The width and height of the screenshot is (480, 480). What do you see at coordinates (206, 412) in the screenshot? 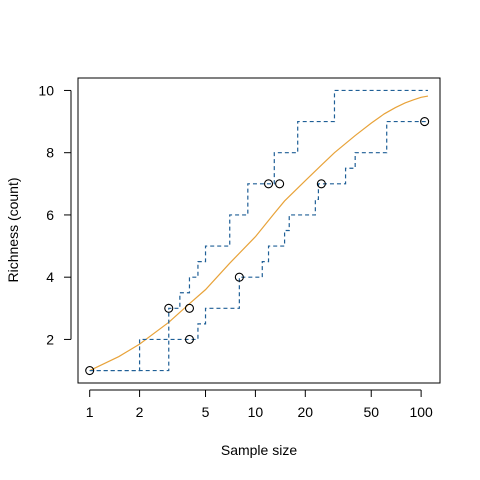
I see `x-tick-label: 5` at bounding box center [206, 412].